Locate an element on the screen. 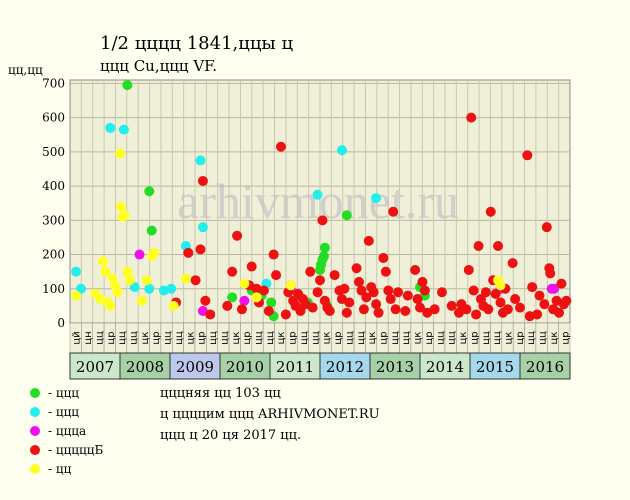 This screenshot has width=630, height=500. legend-label: - цццццБ is located at coordinates (76, 449).